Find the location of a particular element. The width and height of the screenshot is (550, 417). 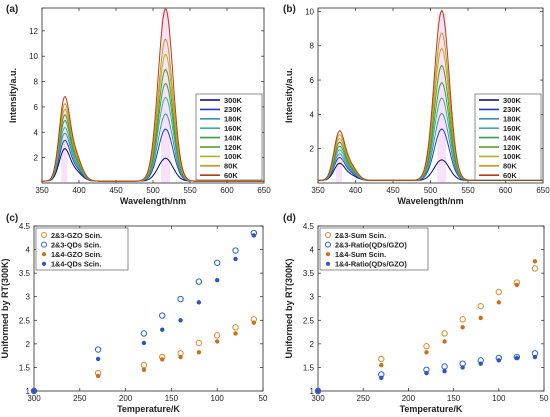

legend-label: 2&3-Sum Scin. is located at coordinates (360, 235).